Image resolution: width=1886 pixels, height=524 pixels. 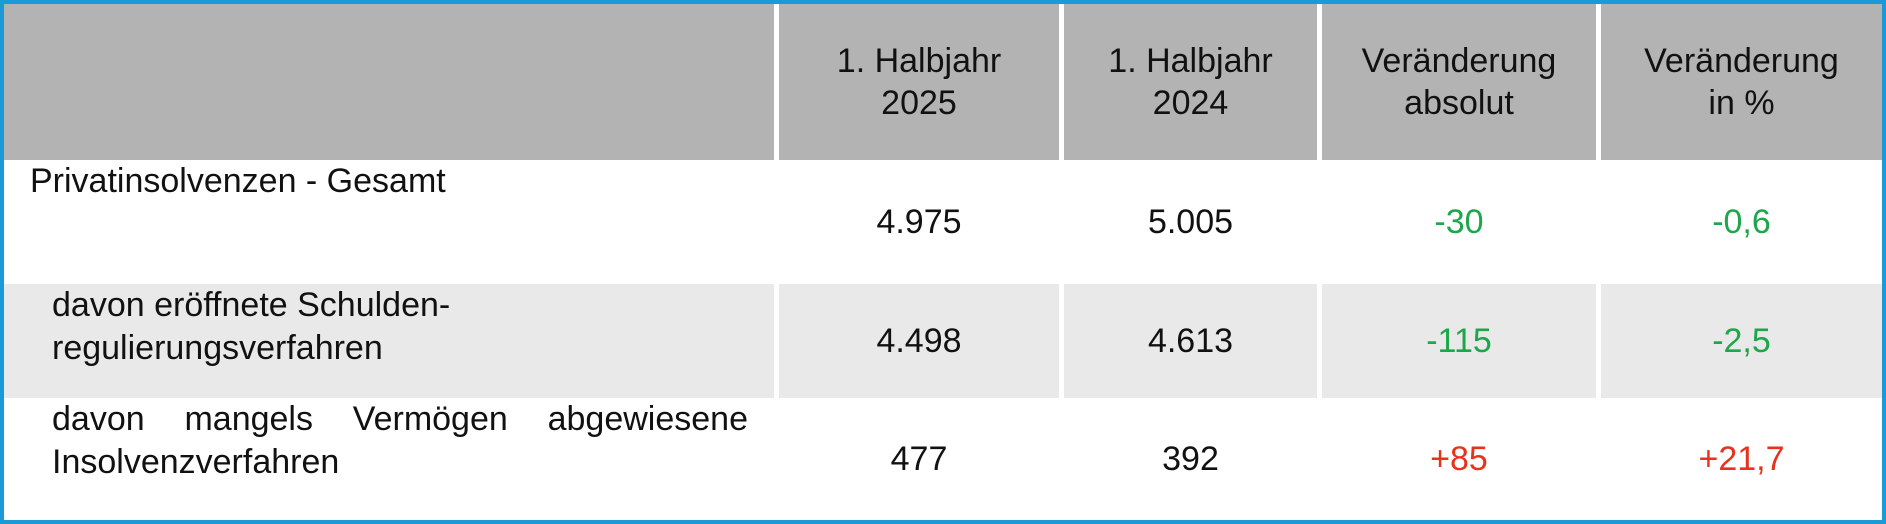 I want to click on header-text: absolut, so click(x=1459, y=103).